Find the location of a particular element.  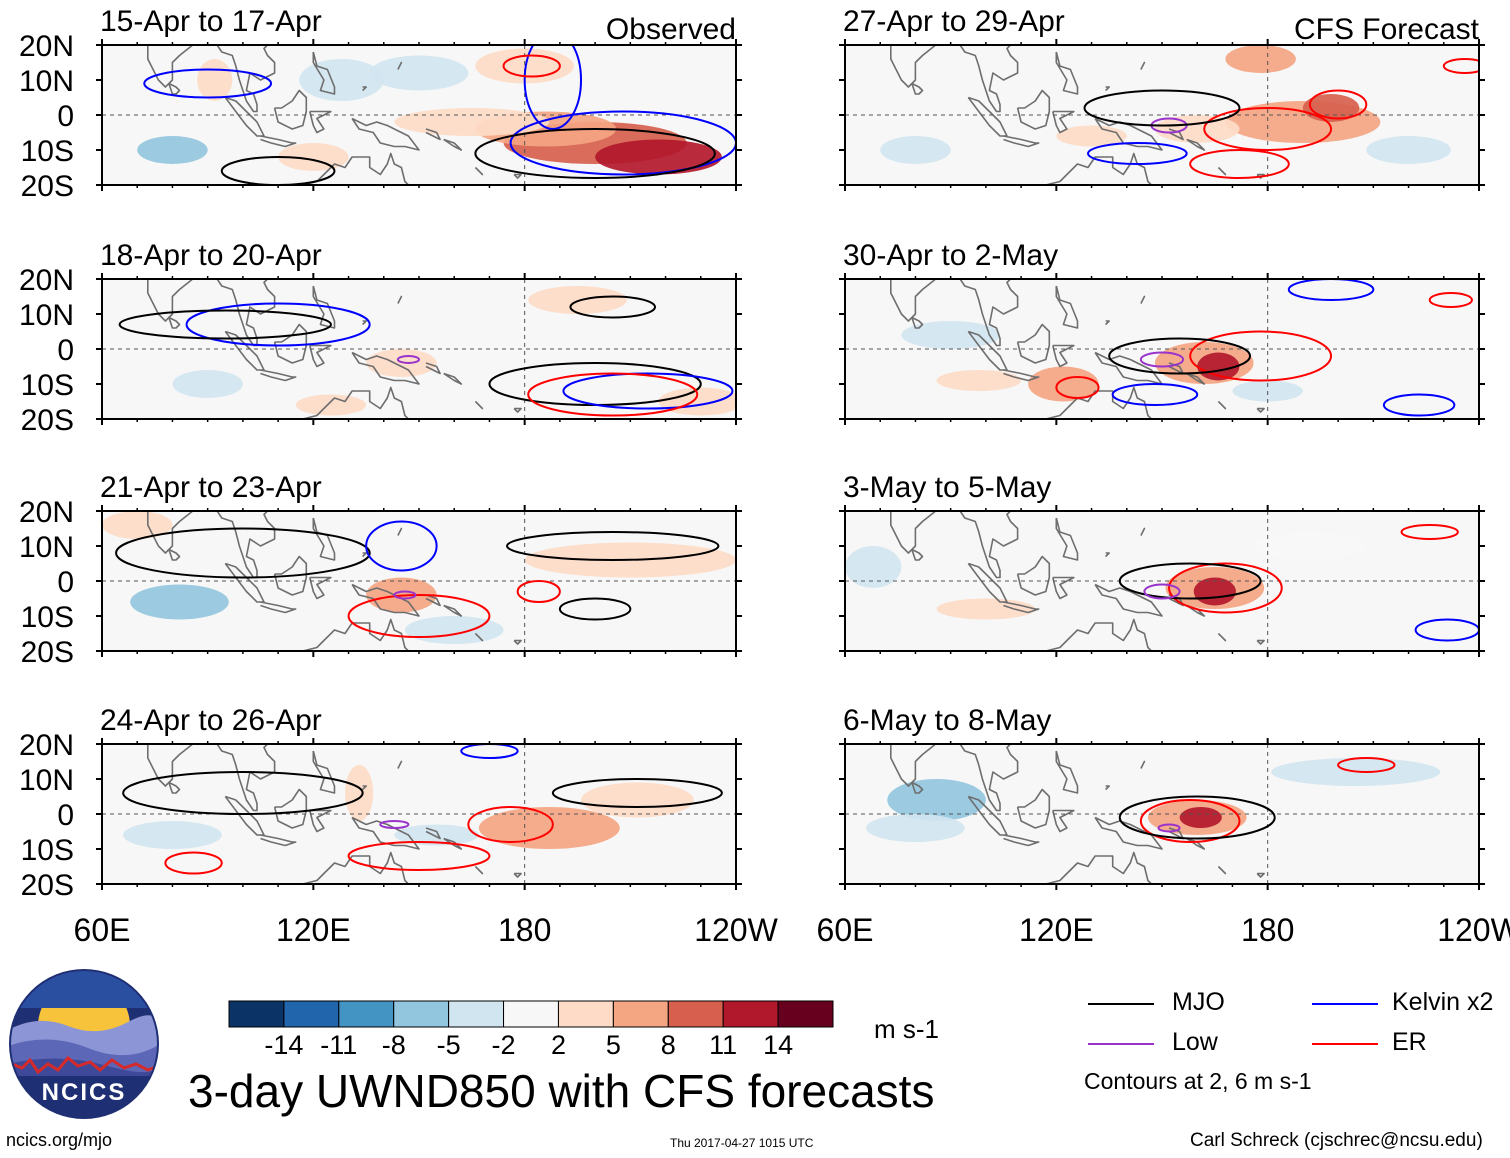

legend-label-low: Low is located at coordinates (1195, 1042).